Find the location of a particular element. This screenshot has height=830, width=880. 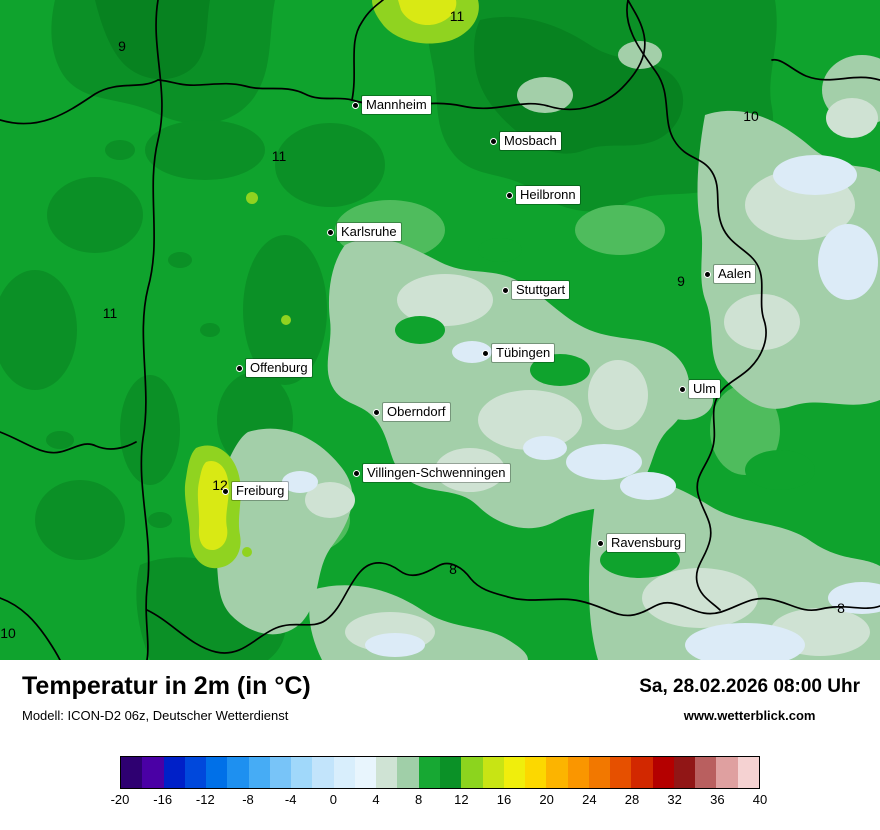

city-marker: Ulm is located at coordinates (700, 389).